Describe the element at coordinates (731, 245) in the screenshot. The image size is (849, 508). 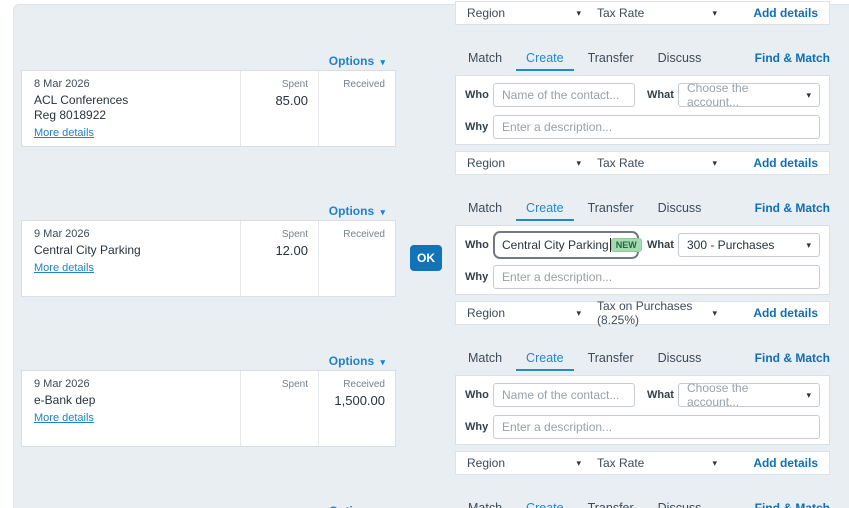
I see `account-select-value: 300 - Purchases` at that location.